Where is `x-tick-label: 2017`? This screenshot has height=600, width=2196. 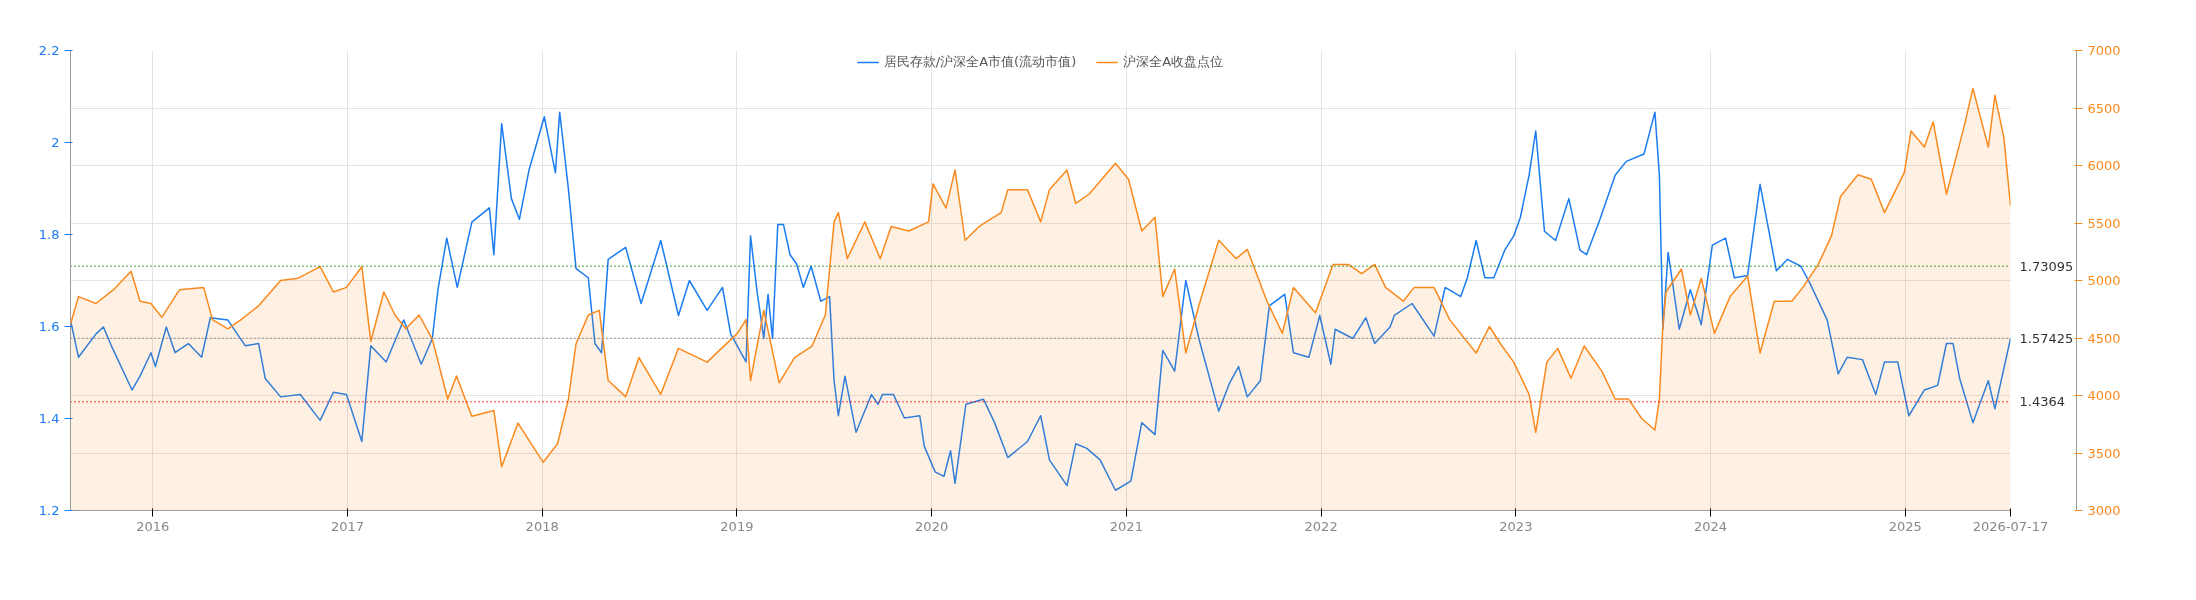 x-tick-label: 2017 is located at coordinates (347, 526).